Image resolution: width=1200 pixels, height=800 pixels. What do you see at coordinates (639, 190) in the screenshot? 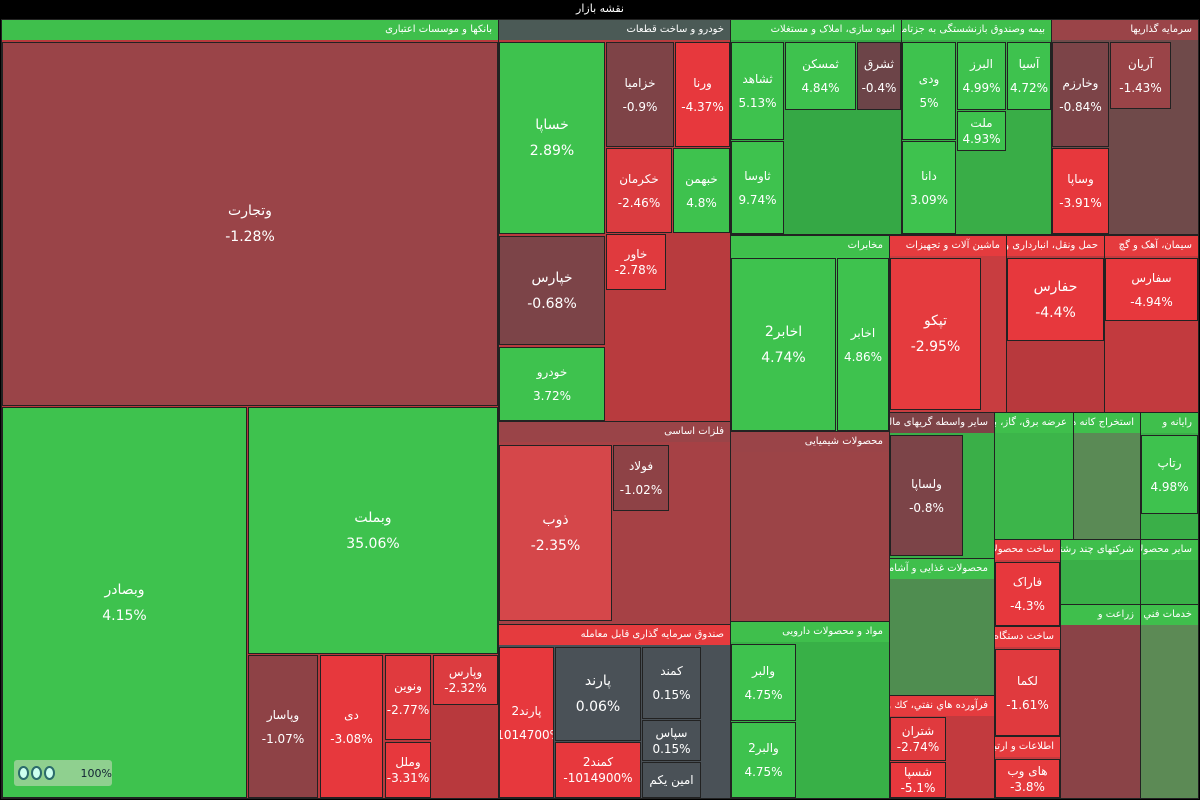
I see `stock-tile: خکرمان -2.46%` at bounding box center [639, 190].